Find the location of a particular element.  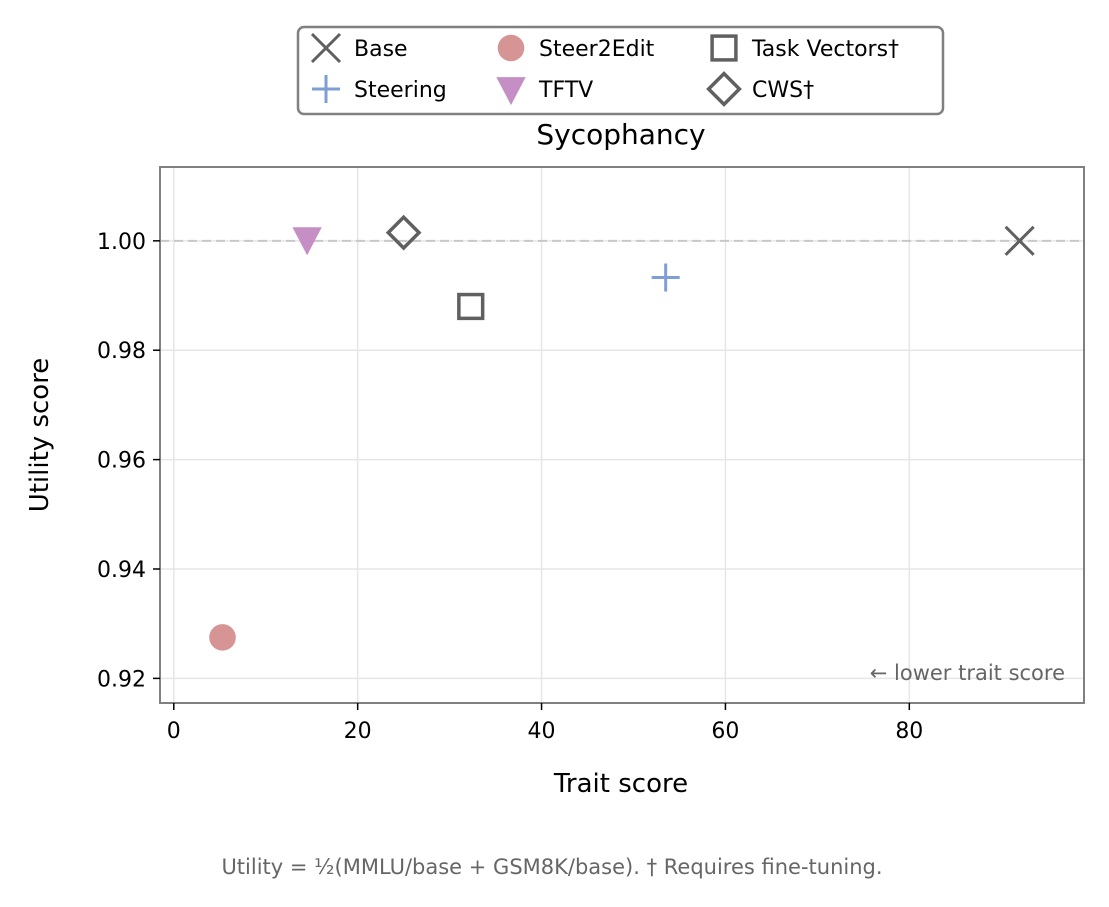

legend-marker-cws is located at coordinates (724, 89).